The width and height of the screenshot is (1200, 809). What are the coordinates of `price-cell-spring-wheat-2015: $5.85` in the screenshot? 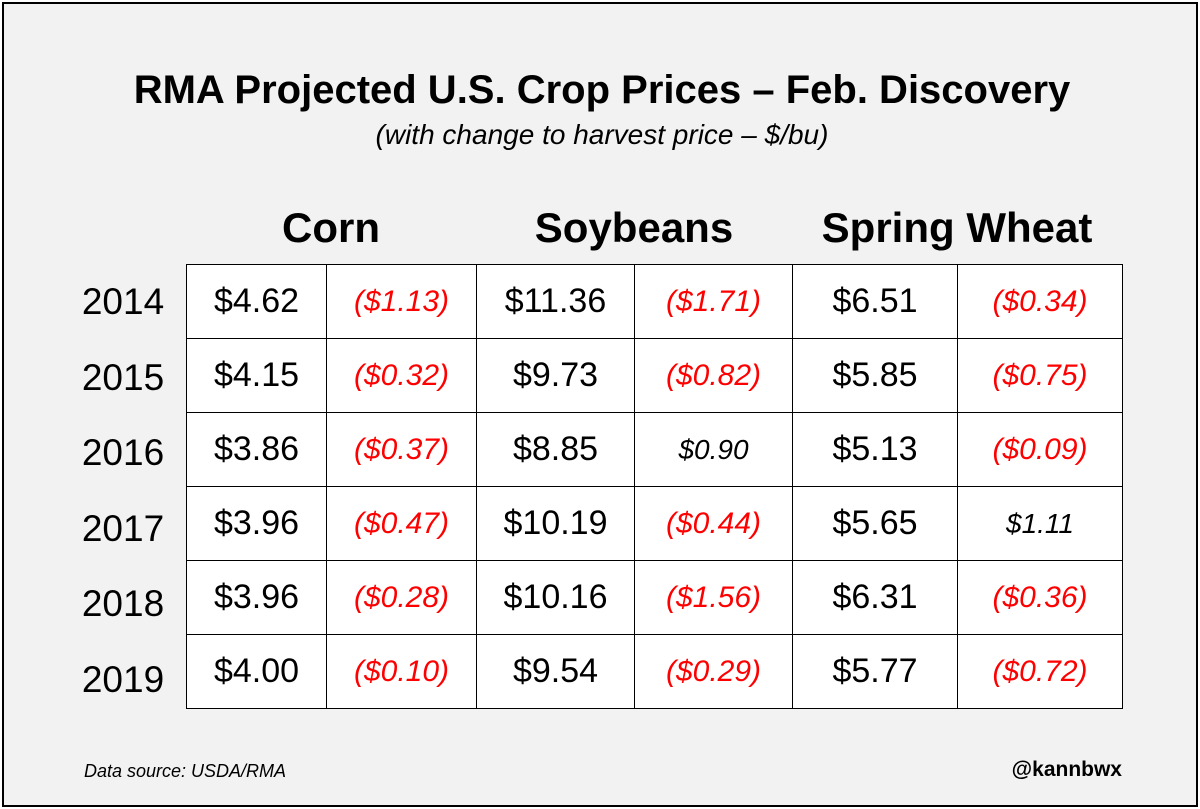 It's located at (875, 375).